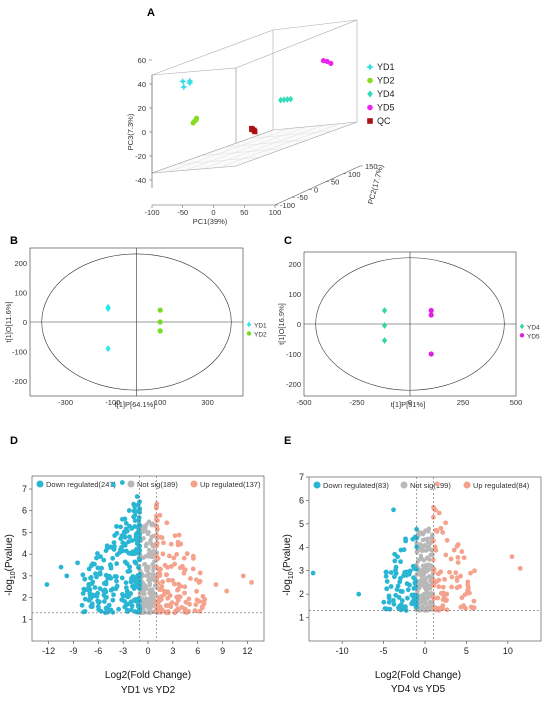  Describe the element at coordinates (386, 81) in the screenshot. I see `pca3d-legend-label: YD2` at that location.